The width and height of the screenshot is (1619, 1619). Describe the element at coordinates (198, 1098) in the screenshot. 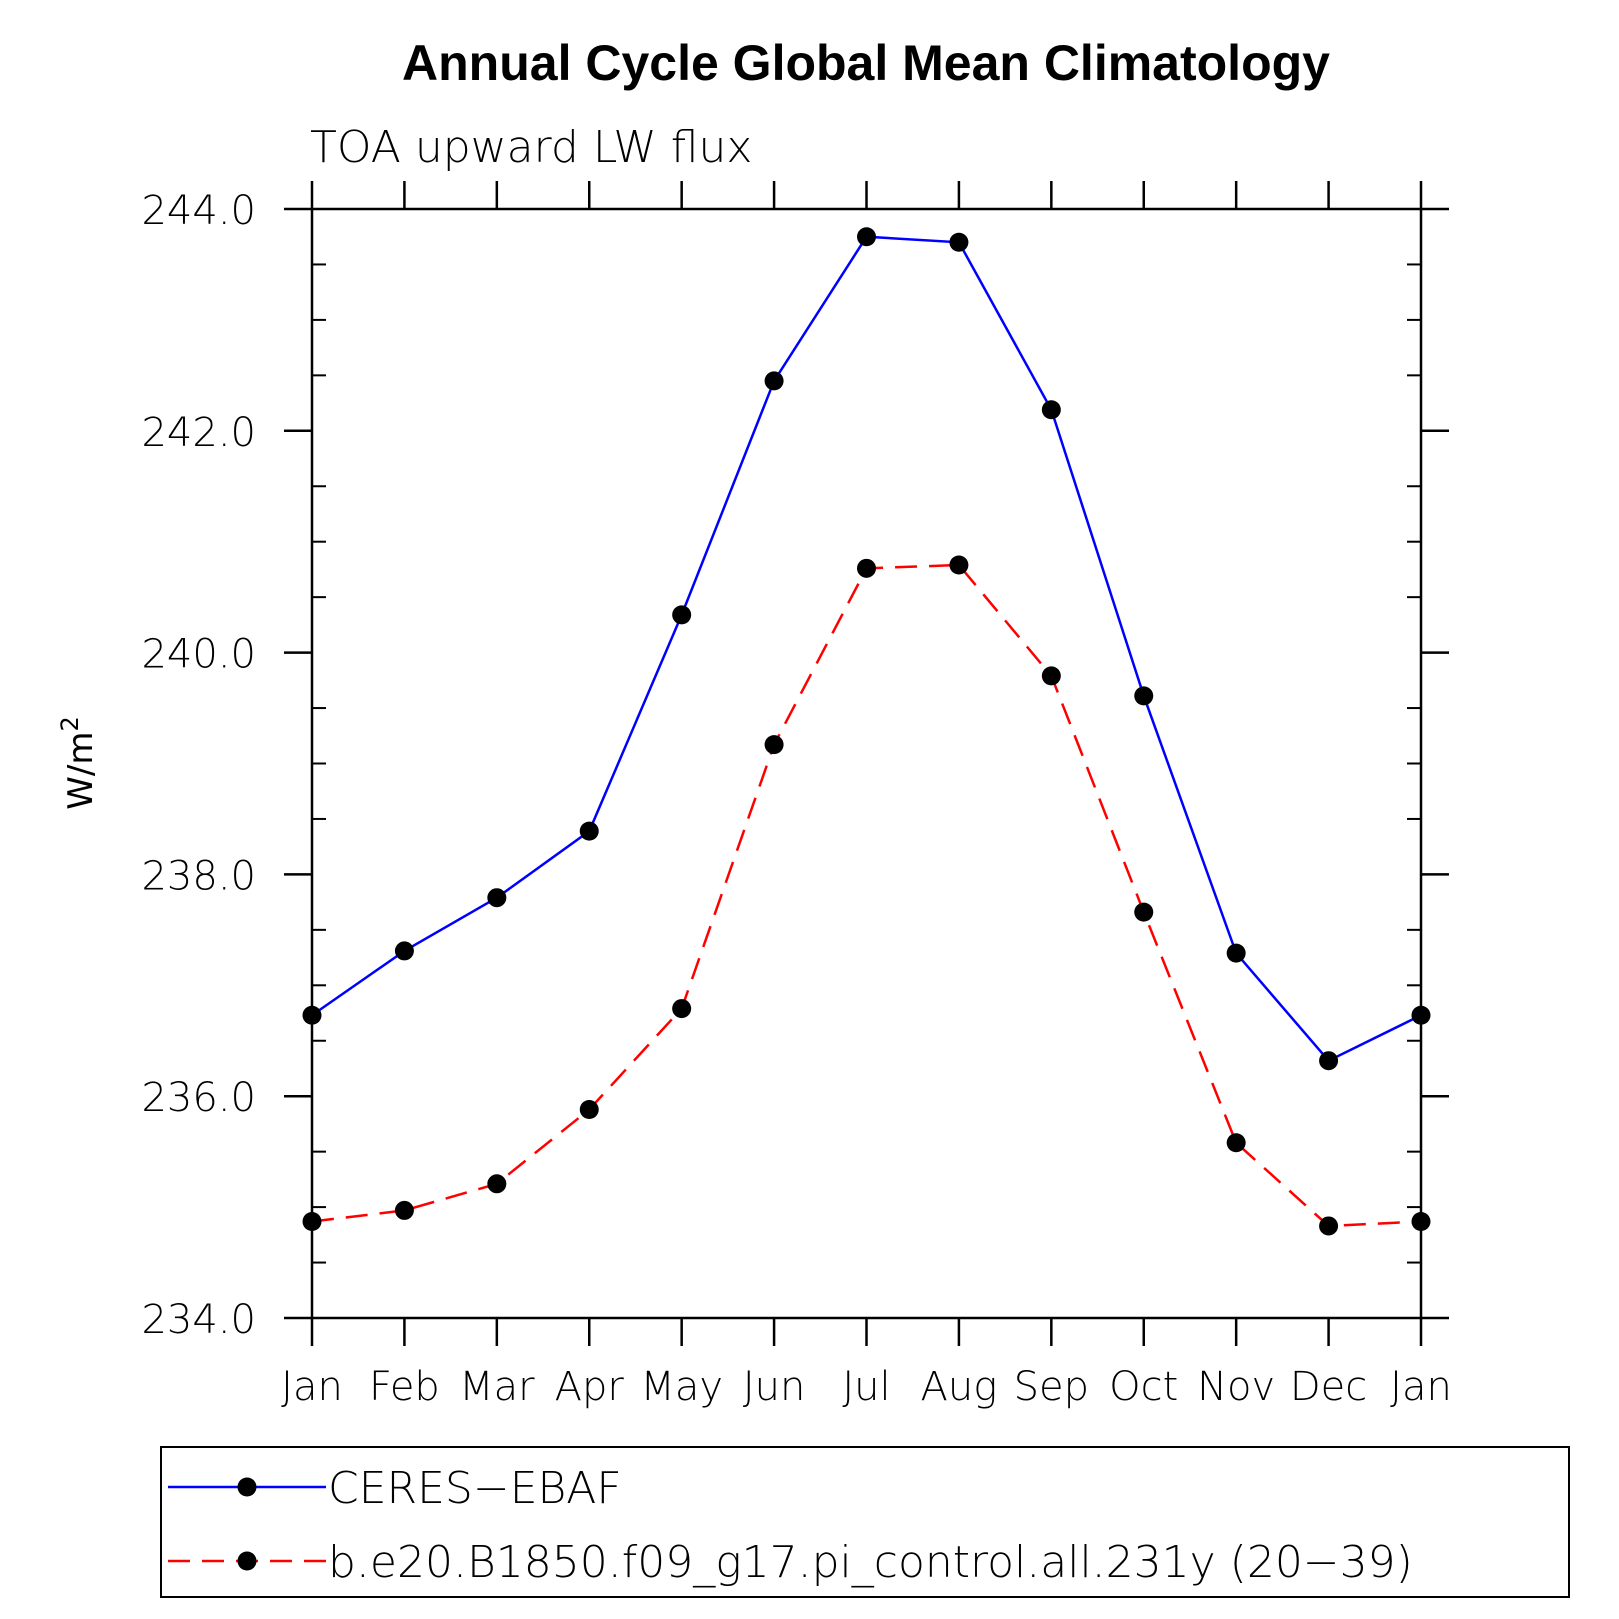

I see `y-tick-label: 236.0` at that location.